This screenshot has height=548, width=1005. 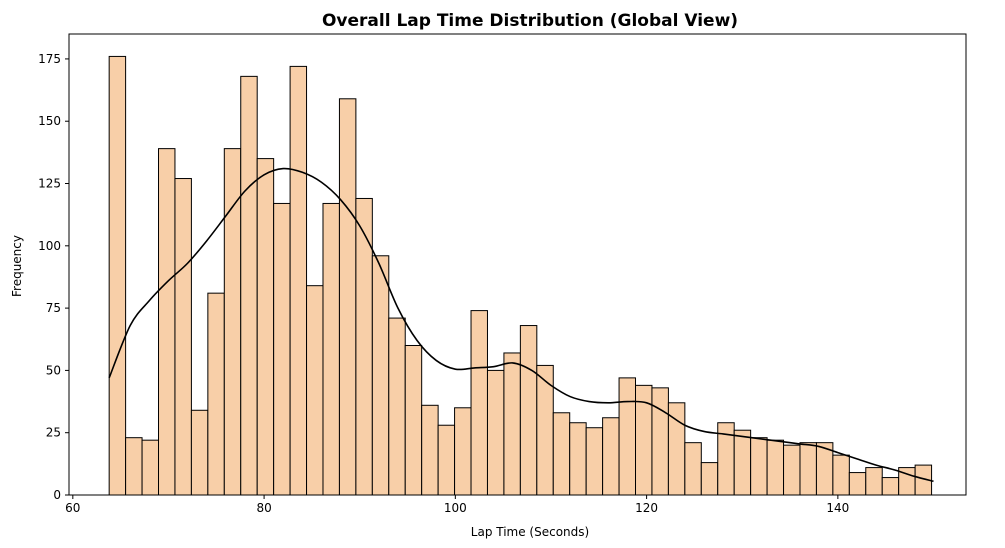 I want to click on y-tick-label: 100, so click(x=49, y=246).